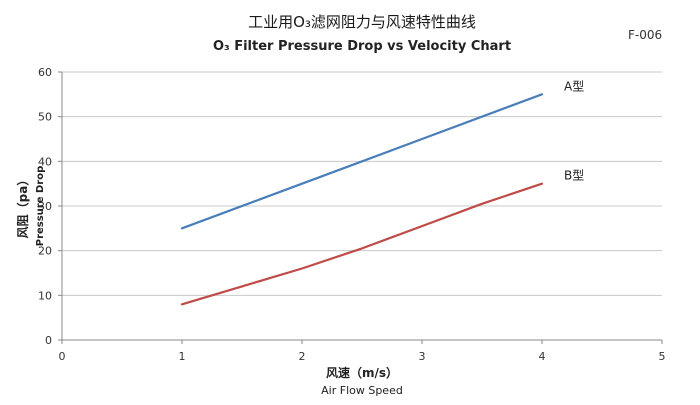 The height and width of the screenshot is (405, 700). I want to click on x-tick-label-0: 0, so click(62, 356).